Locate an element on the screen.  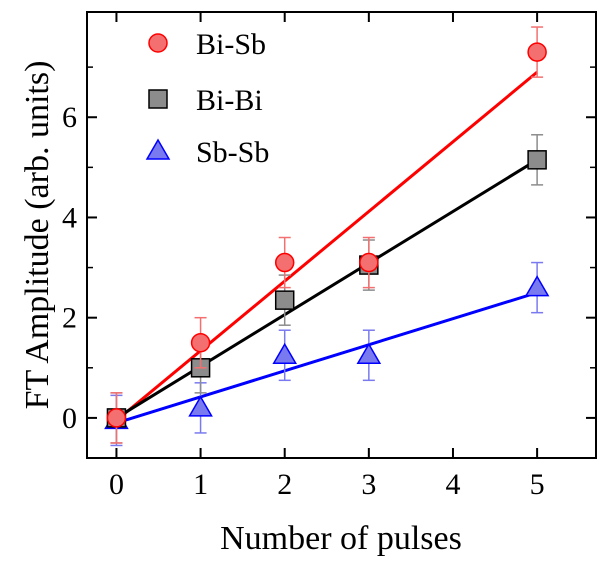
x-tick-label: 0 is located at coordinates (116, 484).